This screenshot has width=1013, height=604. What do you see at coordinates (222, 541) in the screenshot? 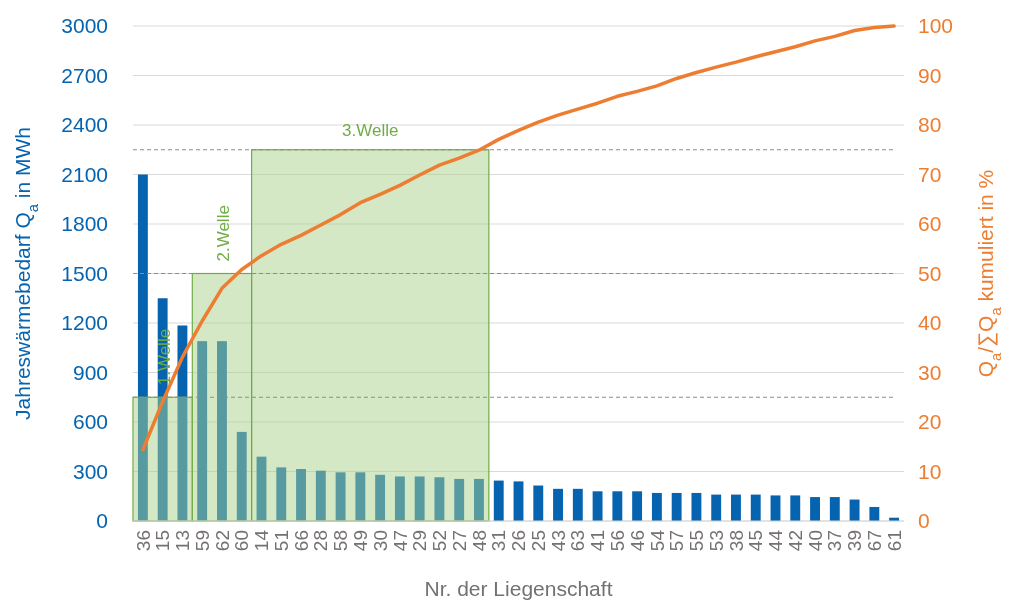
I see `x-tick-label: 62` at bounding box center [222, 541].